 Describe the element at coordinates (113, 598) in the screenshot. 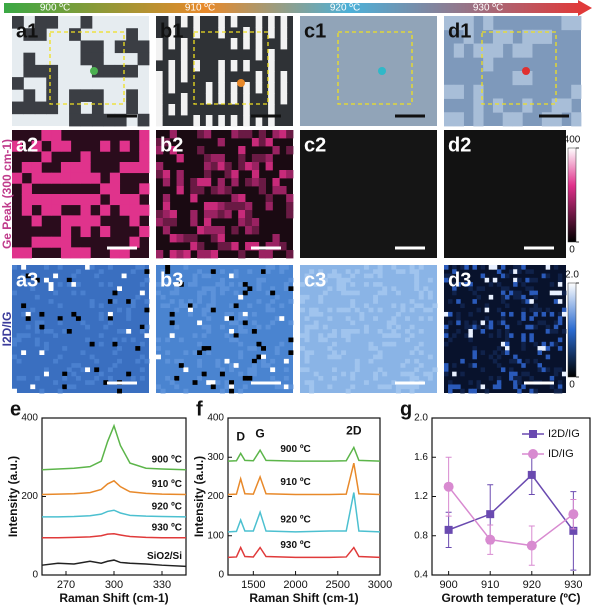

I see `x-axis-label: Raman Shift (cm-1)` at that location.